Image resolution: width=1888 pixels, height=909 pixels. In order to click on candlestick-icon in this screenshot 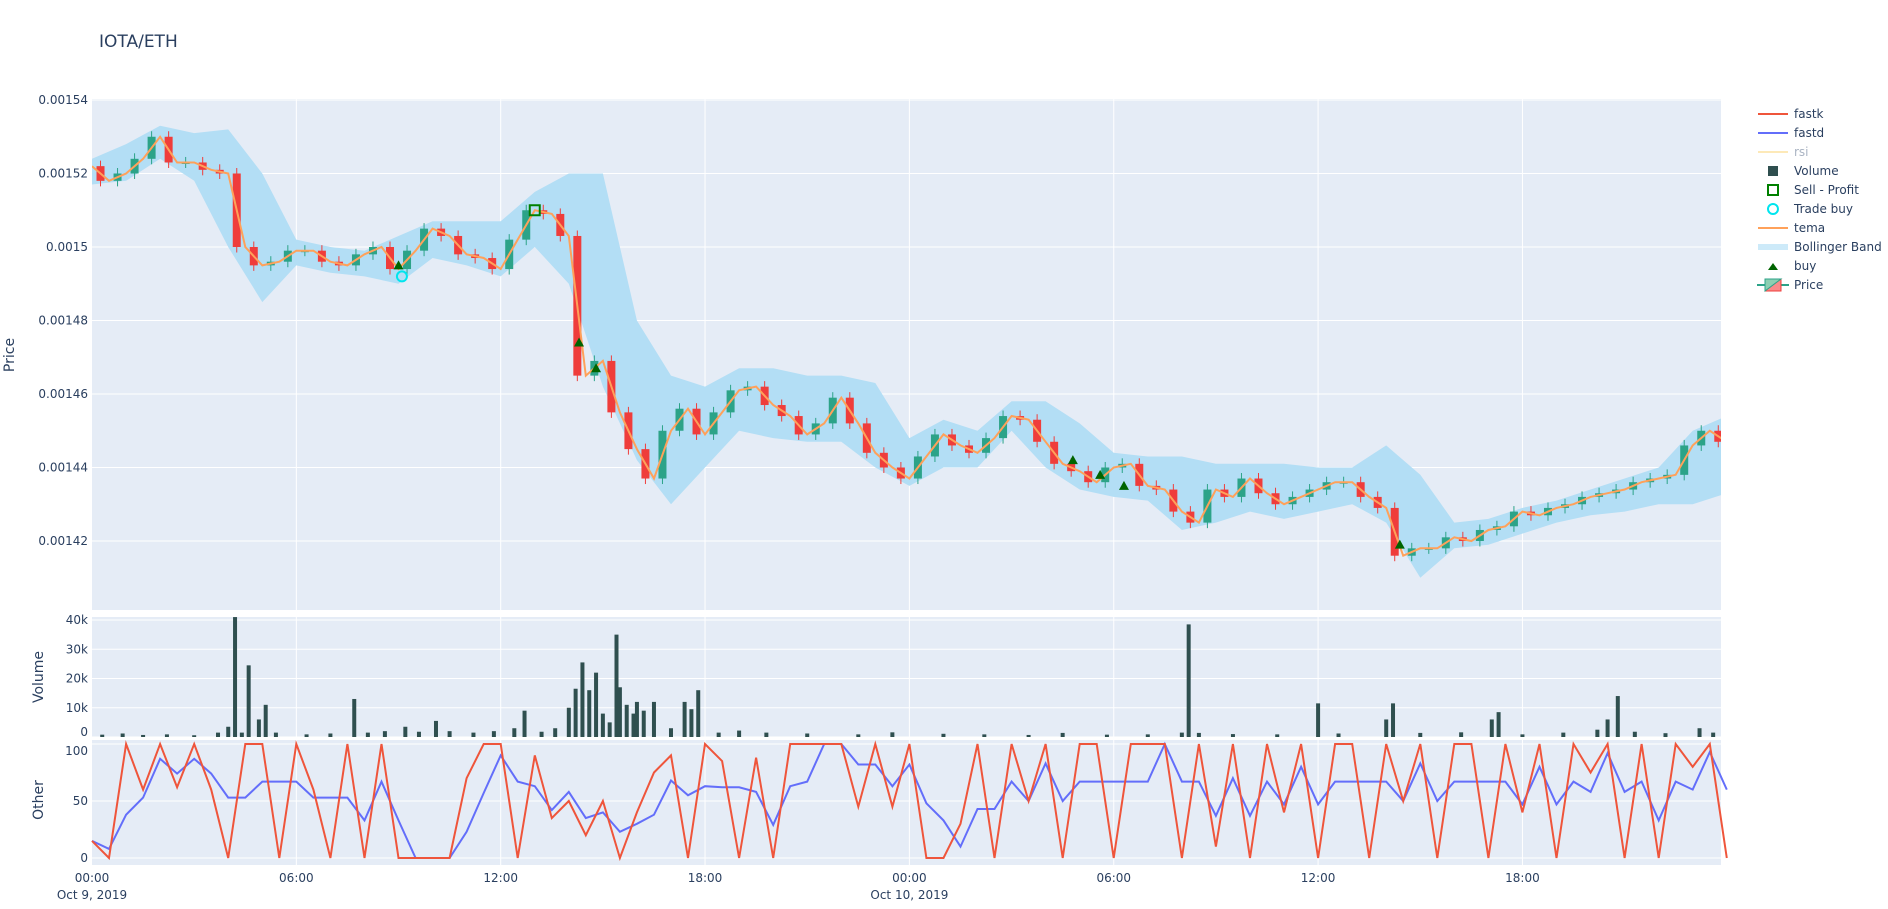, I will do `click(1773, 285)`.